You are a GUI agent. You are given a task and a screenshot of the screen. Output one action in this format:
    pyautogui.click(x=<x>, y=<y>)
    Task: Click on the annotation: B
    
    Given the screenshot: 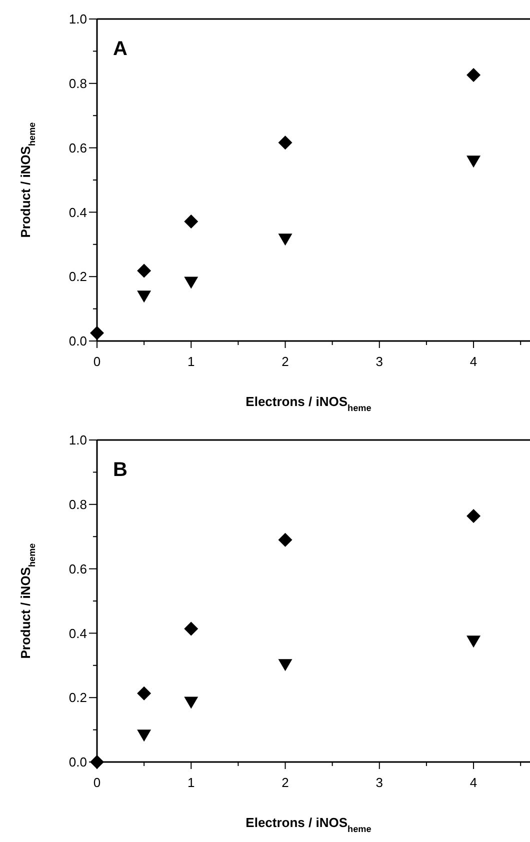 What is the action you would take?
    pyautogui.click(x=120, y=470)
    